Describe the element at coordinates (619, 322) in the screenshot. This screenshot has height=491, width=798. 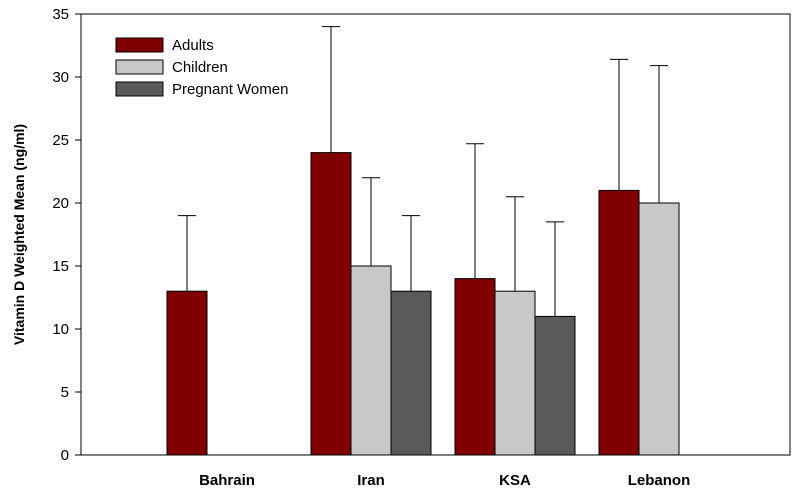
I see `bar-adults-lebanon` at that location.